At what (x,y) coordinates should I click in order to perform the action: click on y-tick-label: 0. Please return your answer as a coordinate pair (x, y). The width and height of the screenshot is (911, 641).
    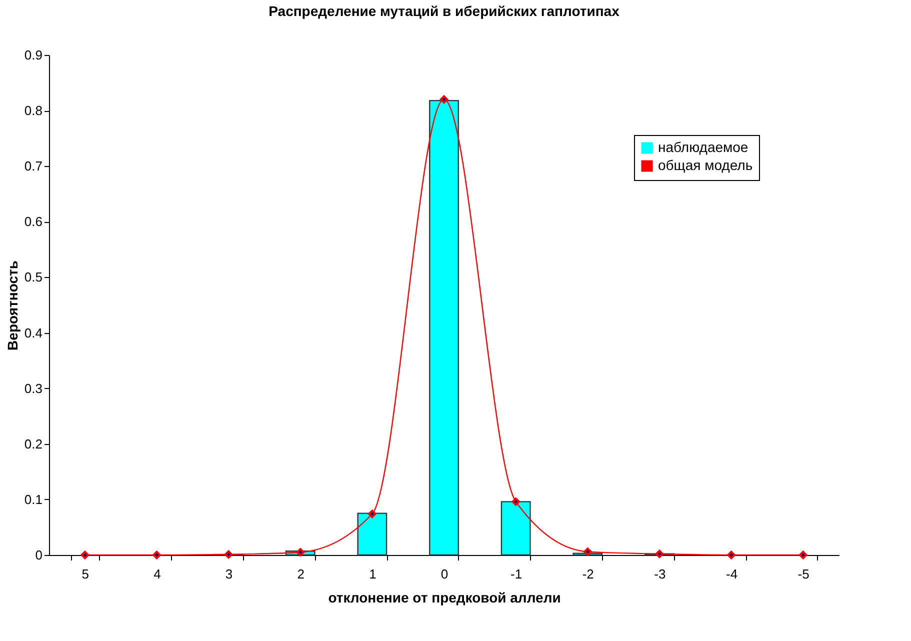
    Looking at the image, I should click on (38, 555).